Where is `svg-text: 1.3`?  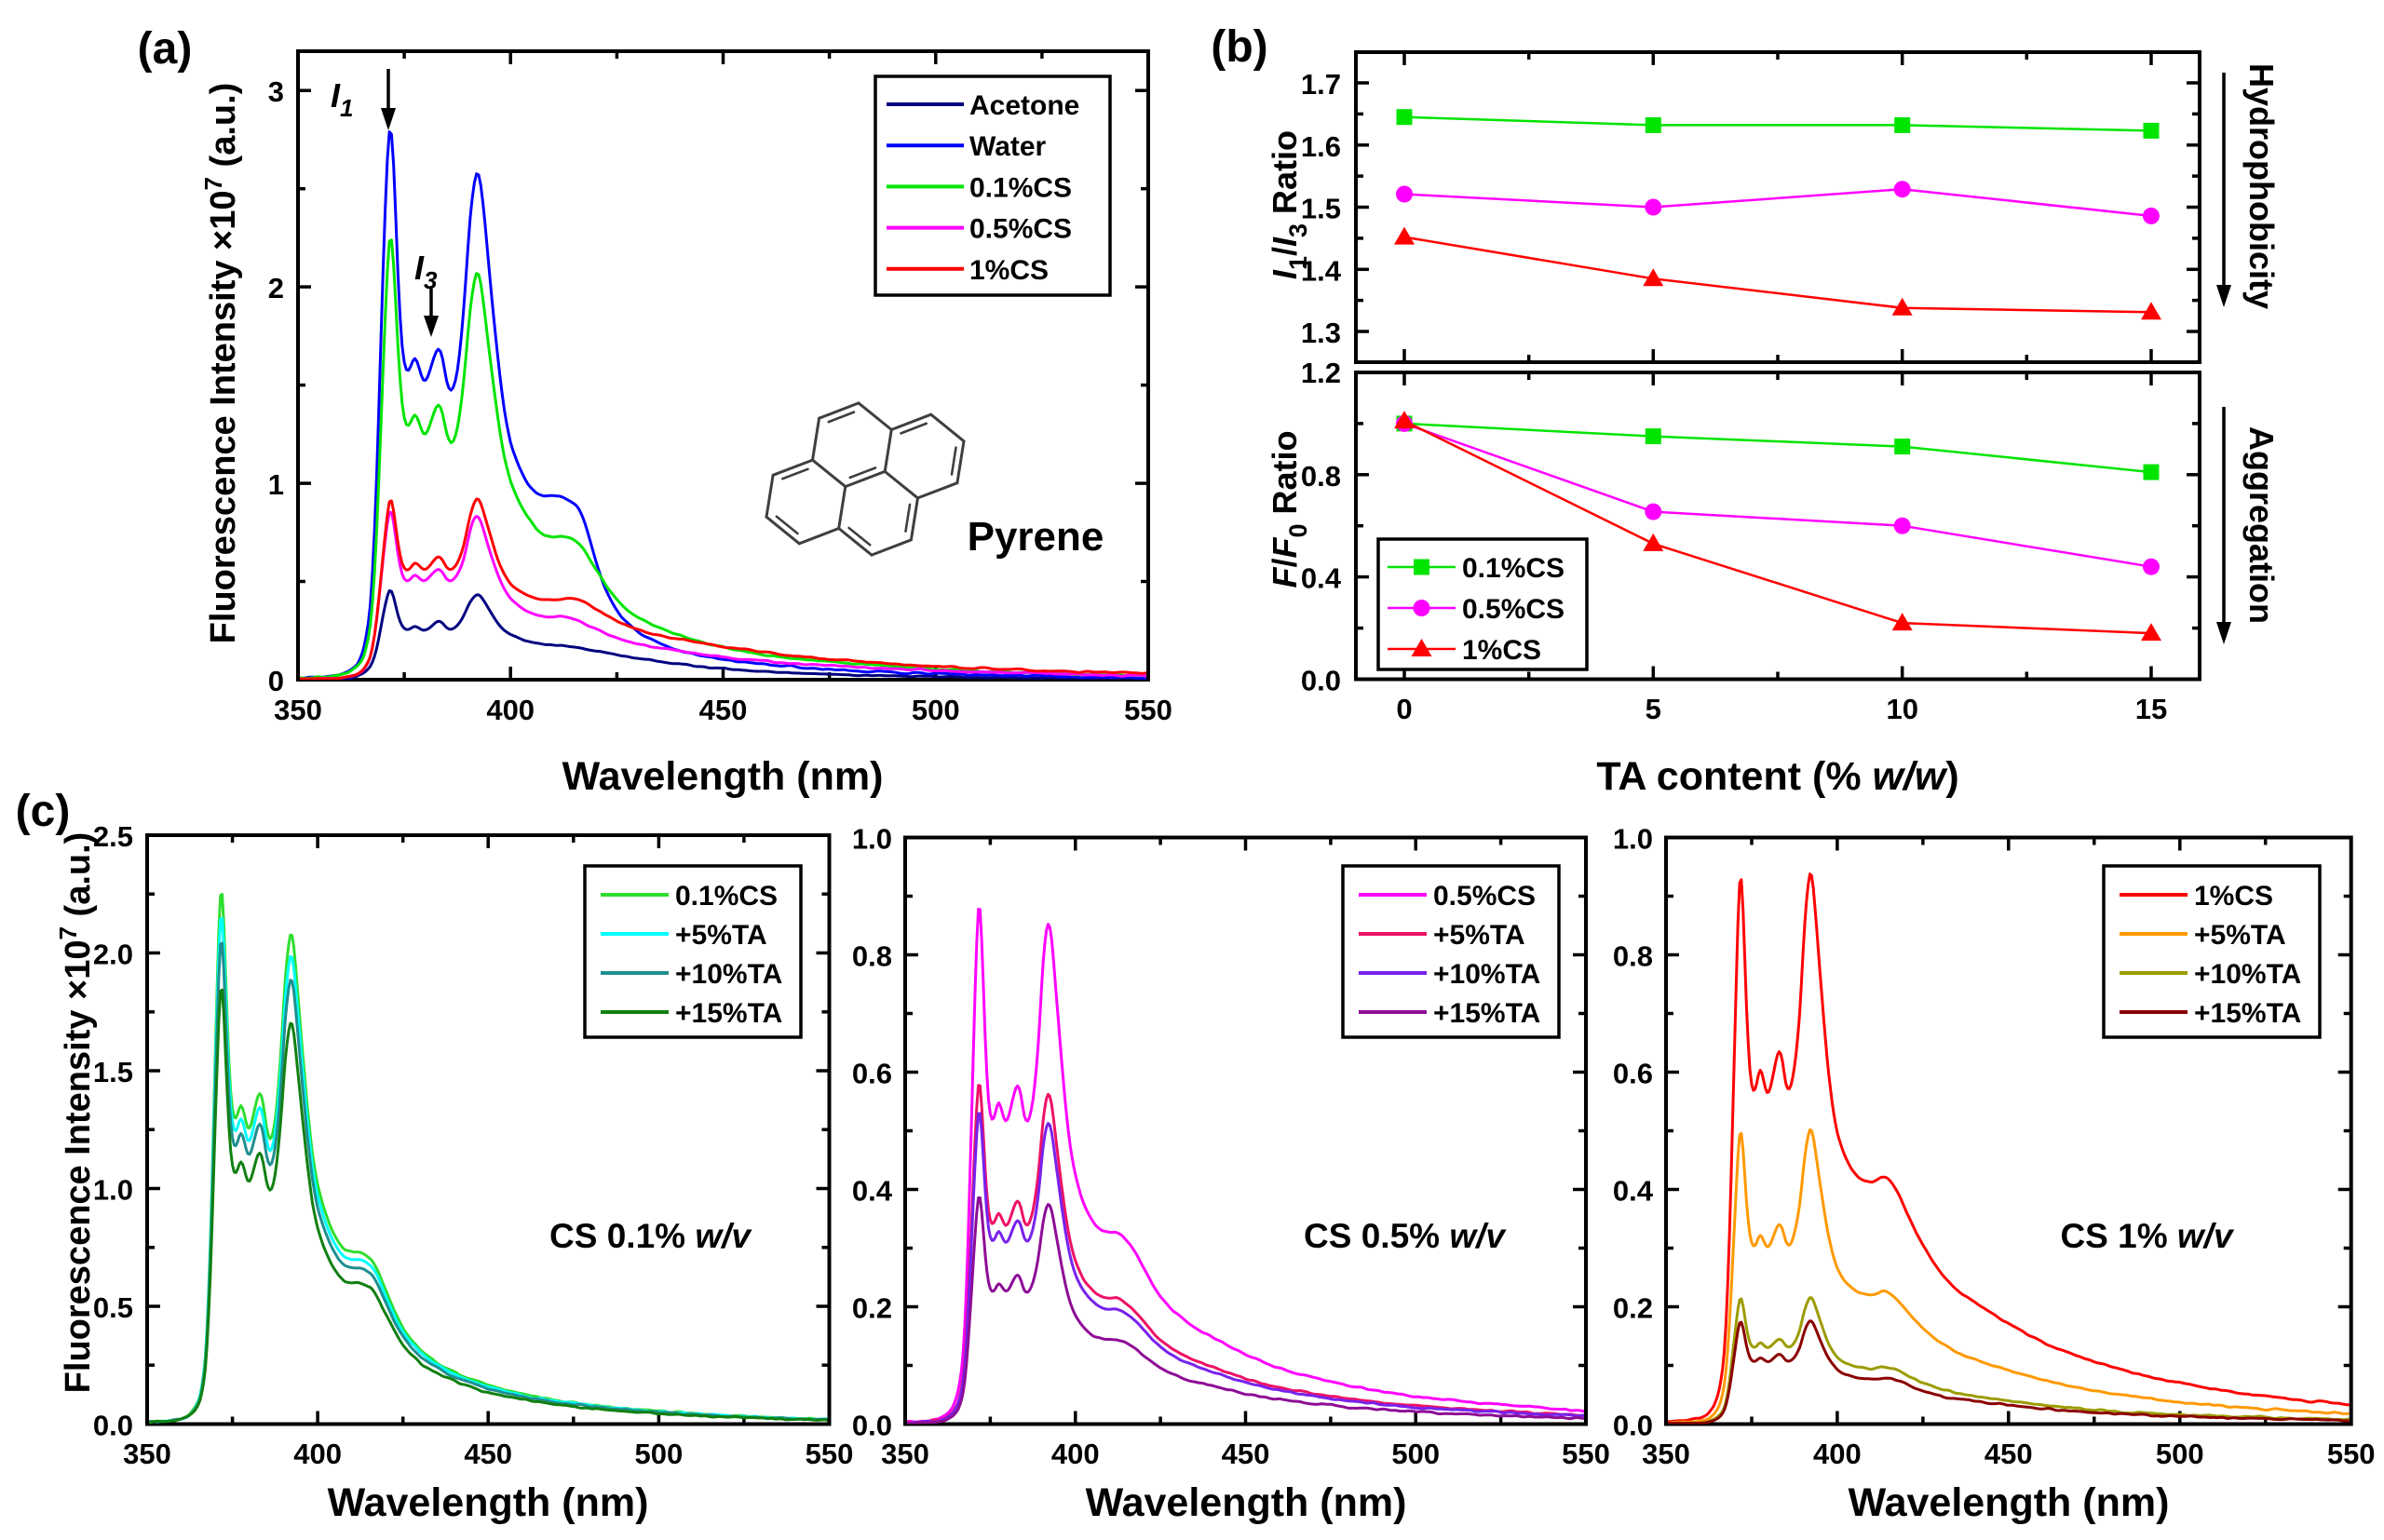 svg-text: 1.3 is located at coordinates (1321, 333).